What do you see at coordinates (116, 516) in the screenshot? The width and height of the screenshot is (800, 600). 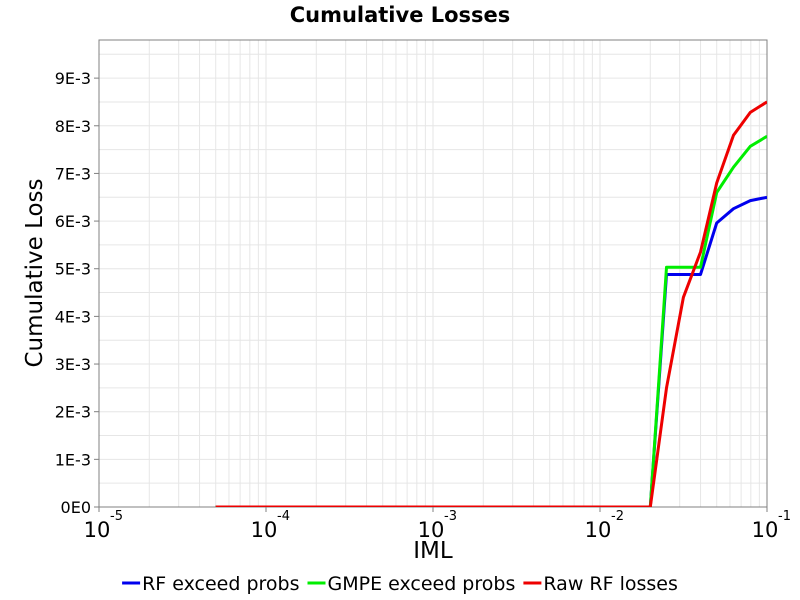 I see `x-tick-exponent: -5` at bounding box center [116, 516].